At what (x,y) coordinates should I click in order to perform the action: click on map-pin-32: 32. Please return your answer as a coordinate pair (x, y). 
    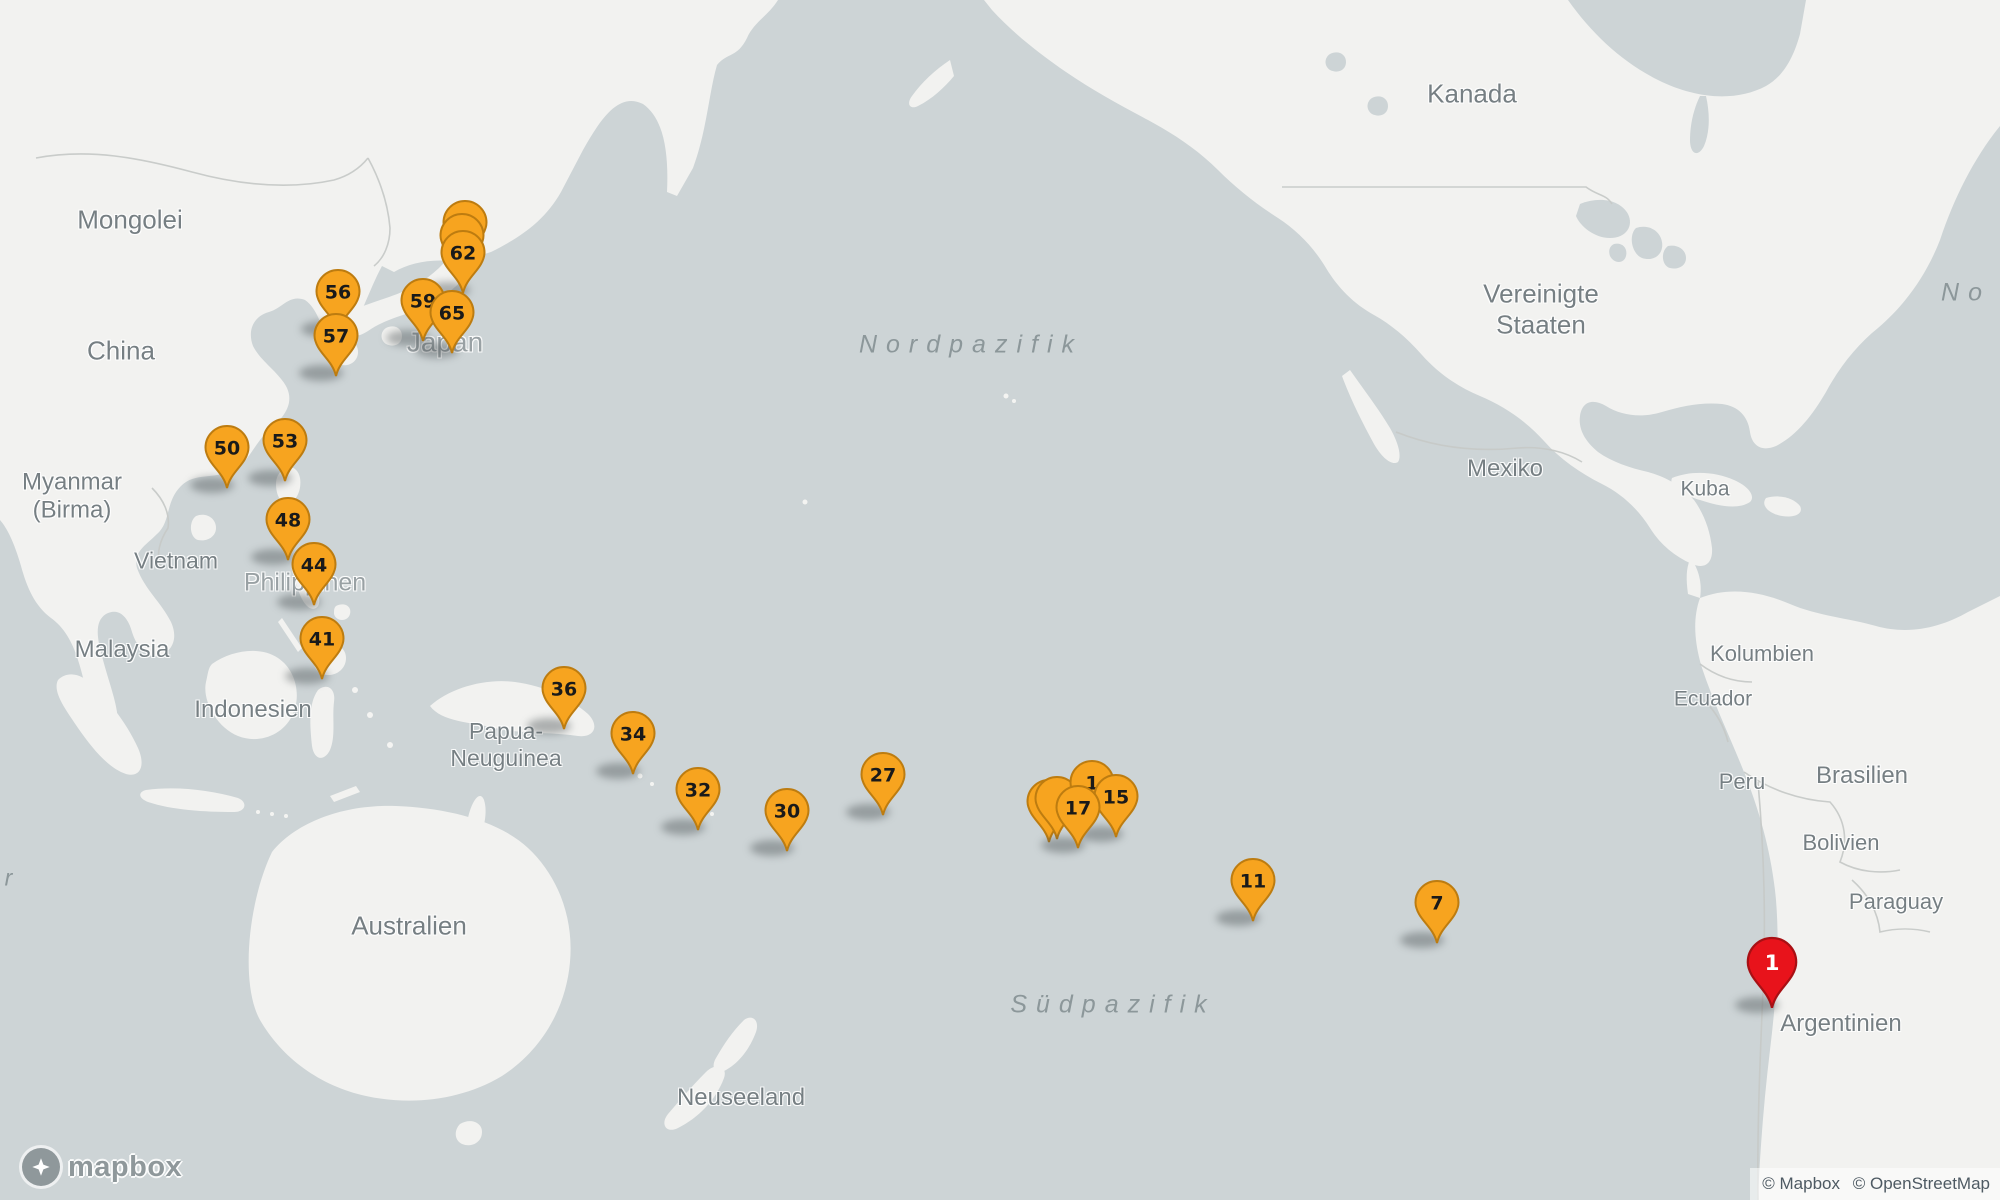
    Looking at the image, I should click on (691, 800).